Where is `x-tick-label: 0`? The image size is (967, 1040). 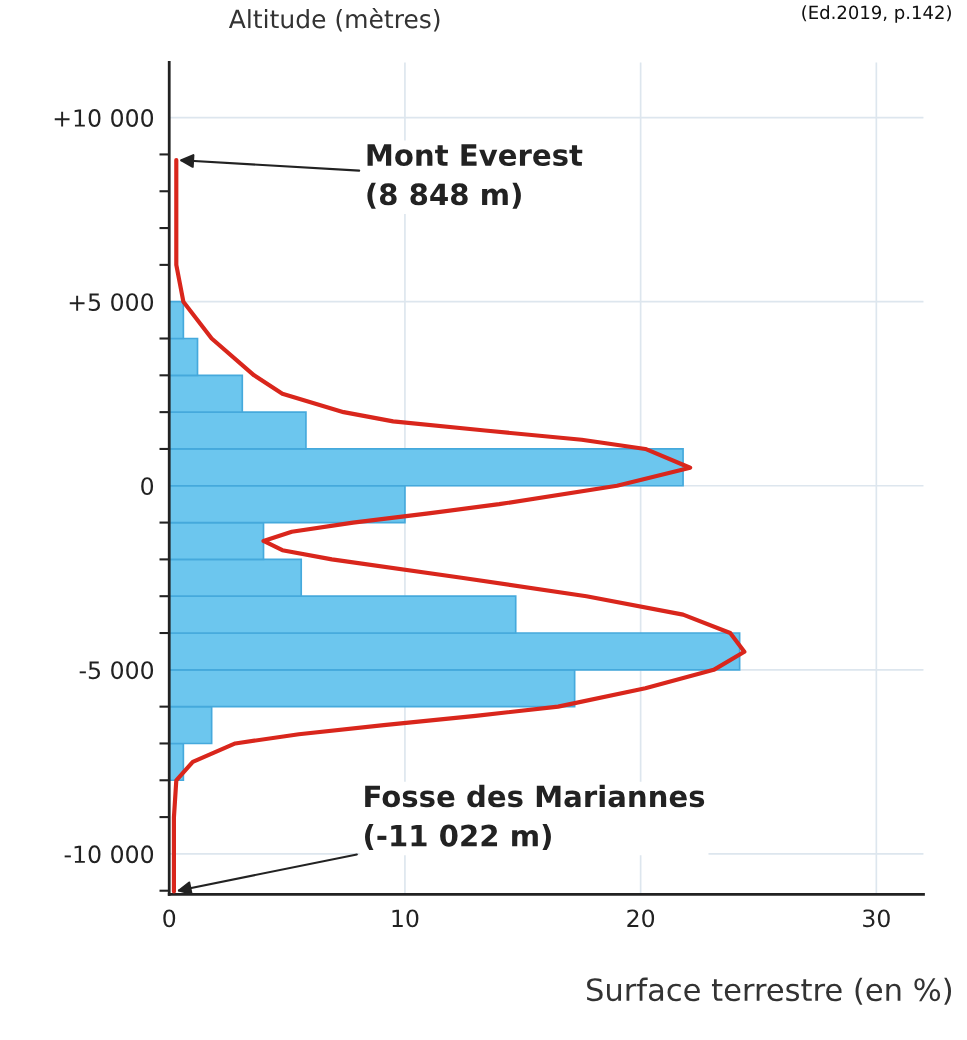 x-tick-label: 0 is located at coordinates (169, 918).